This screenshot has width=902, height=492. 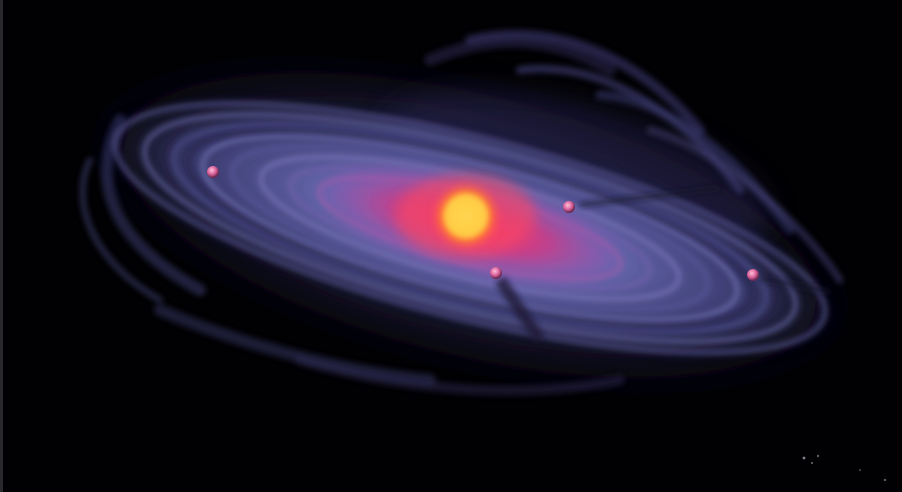 I want to click on background-stars, so click(x=844, y=468).